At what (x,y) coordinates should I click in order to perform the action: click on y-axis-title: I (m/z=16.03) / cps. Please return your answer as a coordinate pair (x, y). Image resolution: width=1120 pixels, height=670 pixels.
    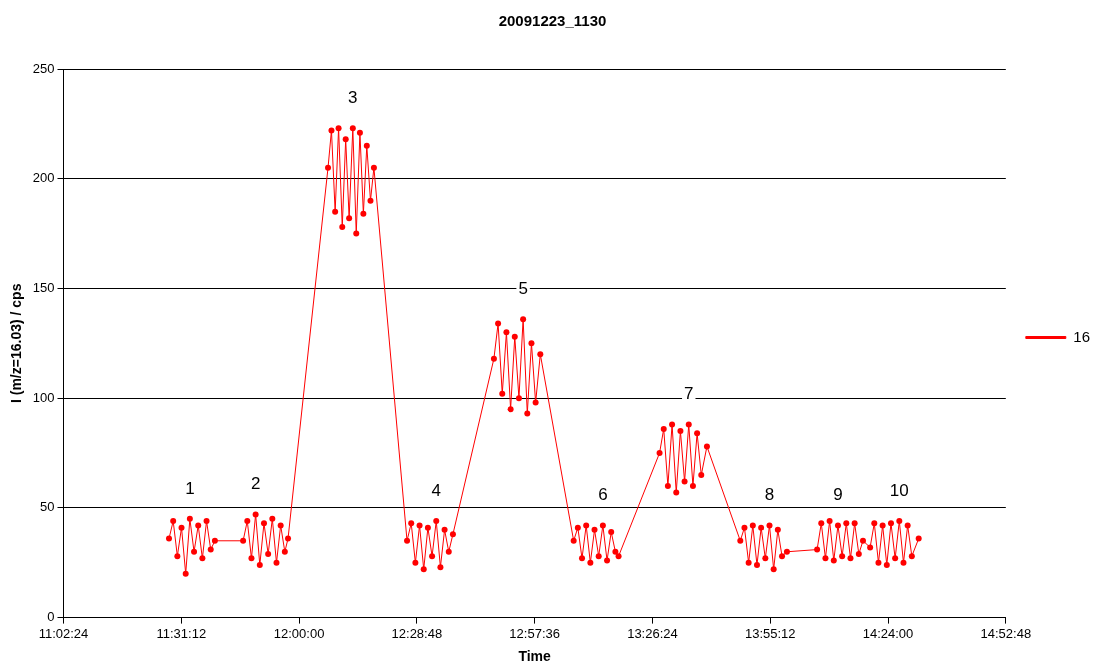
    Looking at the image, I should click on (16, 343).